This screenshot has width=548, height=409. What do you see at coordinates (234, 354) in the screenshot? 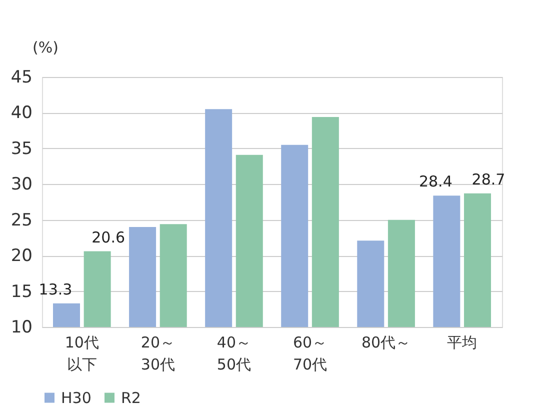
I see `x-tick-label: 40～50代` at bounding box center [234, 354].